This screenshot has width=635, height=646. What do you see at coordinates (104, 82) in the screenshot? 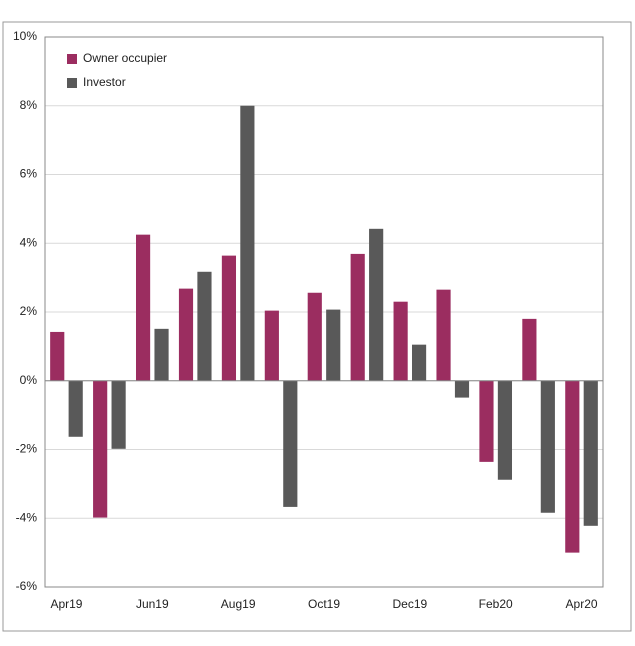
I see `legend-label: Investor` at bounding box center [104, 82].